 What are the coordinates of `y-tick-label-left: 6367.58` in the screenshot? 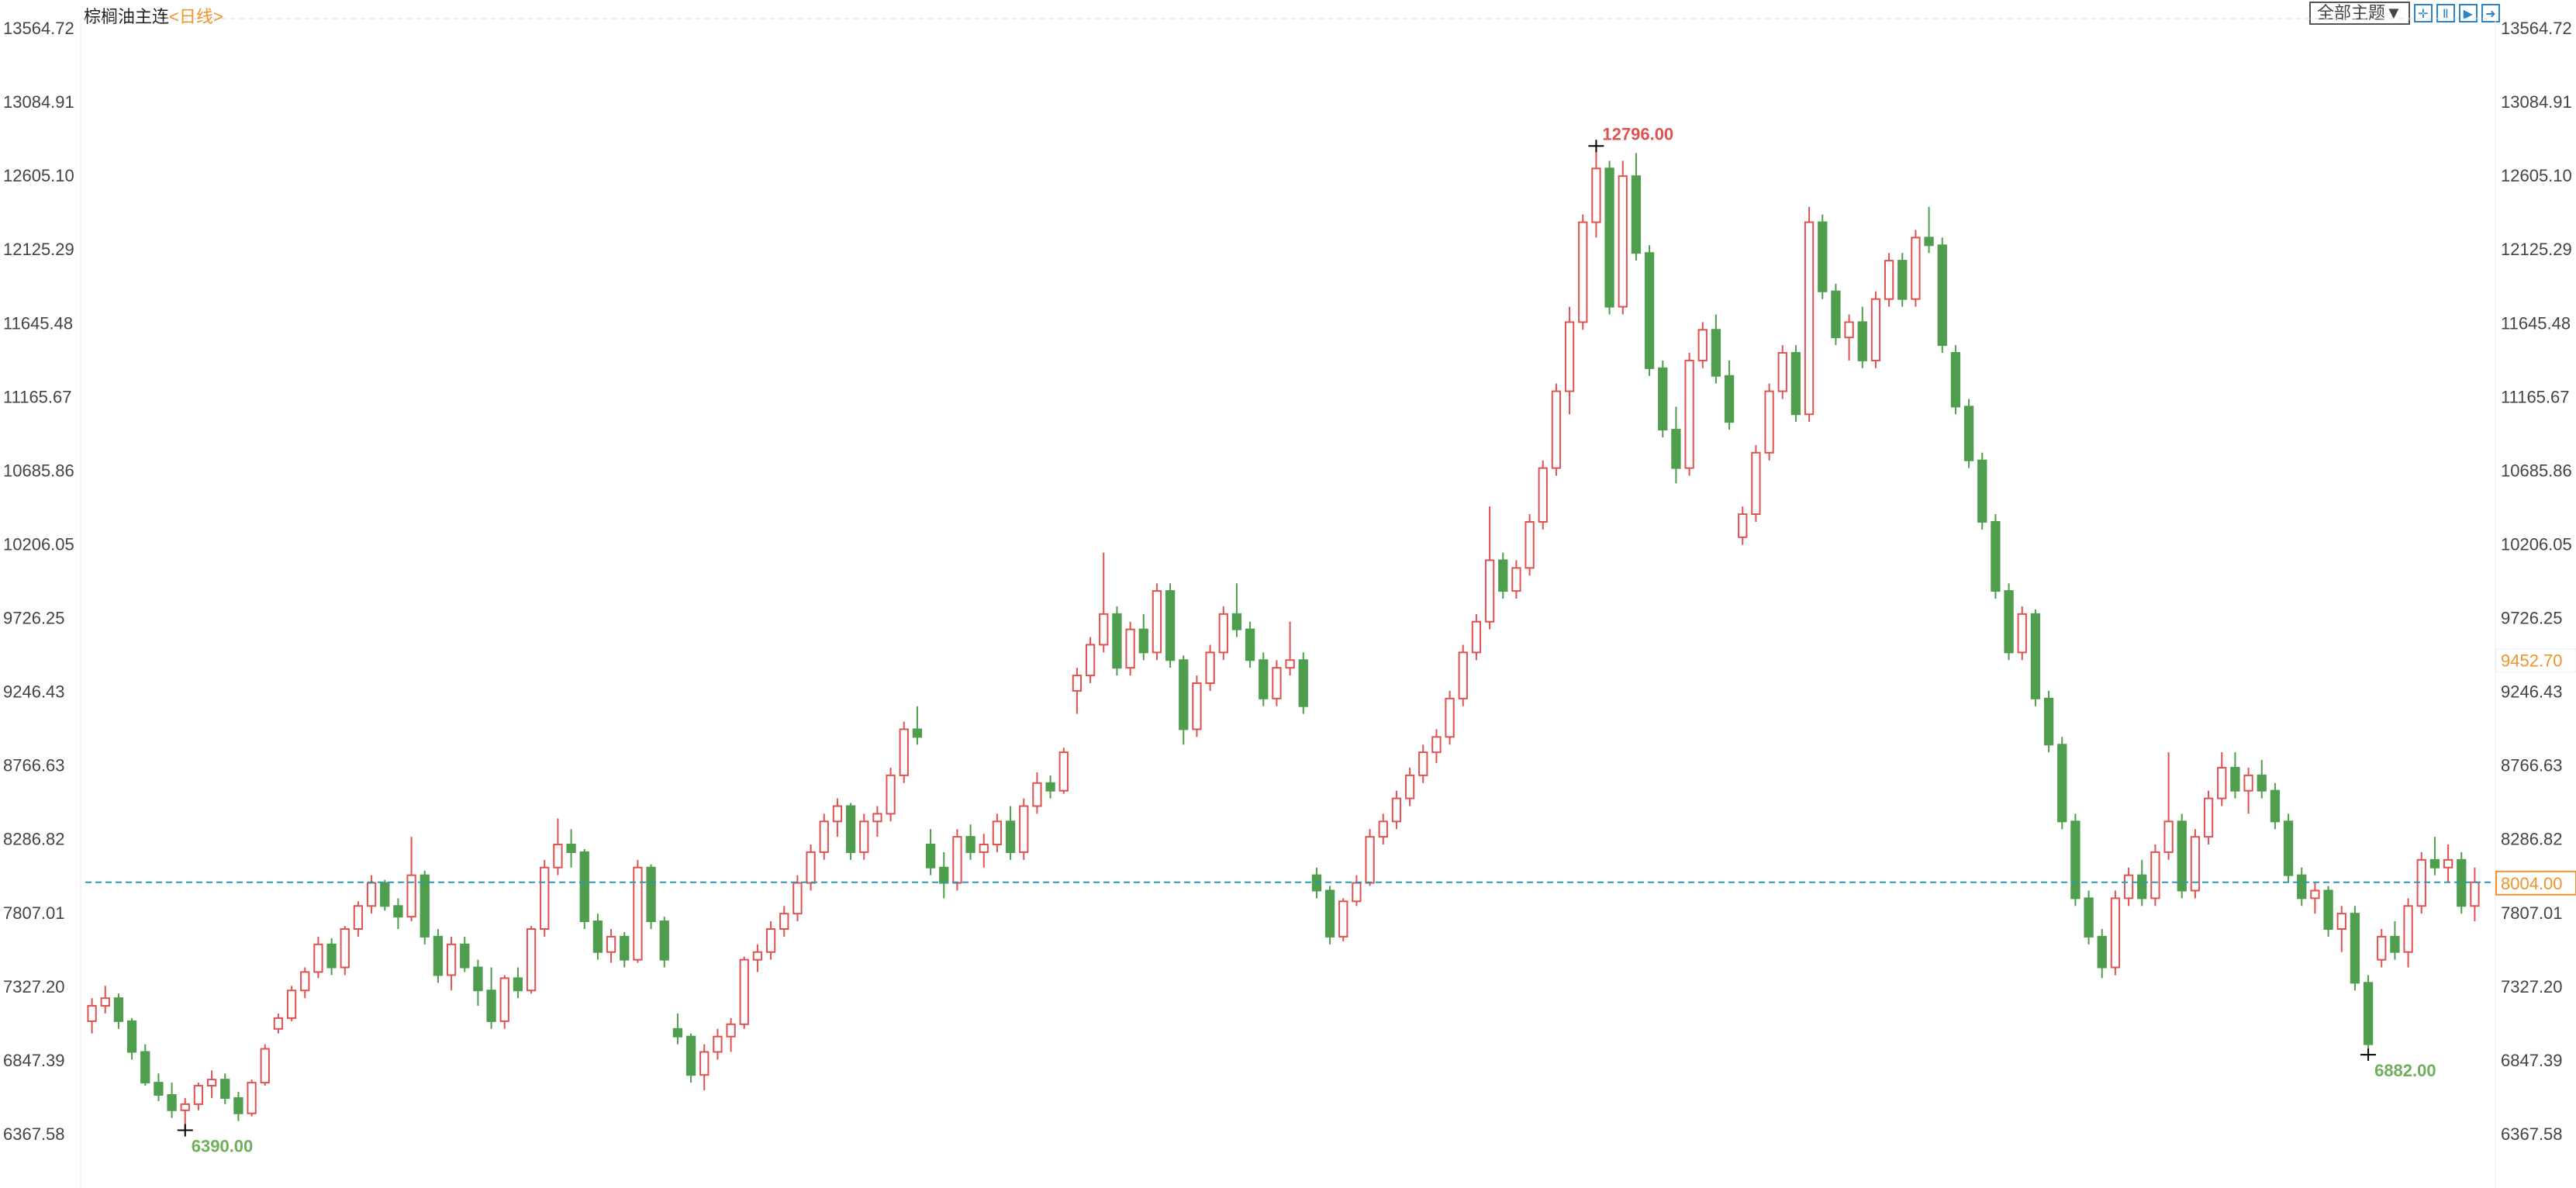 It's located at (34, 1134).